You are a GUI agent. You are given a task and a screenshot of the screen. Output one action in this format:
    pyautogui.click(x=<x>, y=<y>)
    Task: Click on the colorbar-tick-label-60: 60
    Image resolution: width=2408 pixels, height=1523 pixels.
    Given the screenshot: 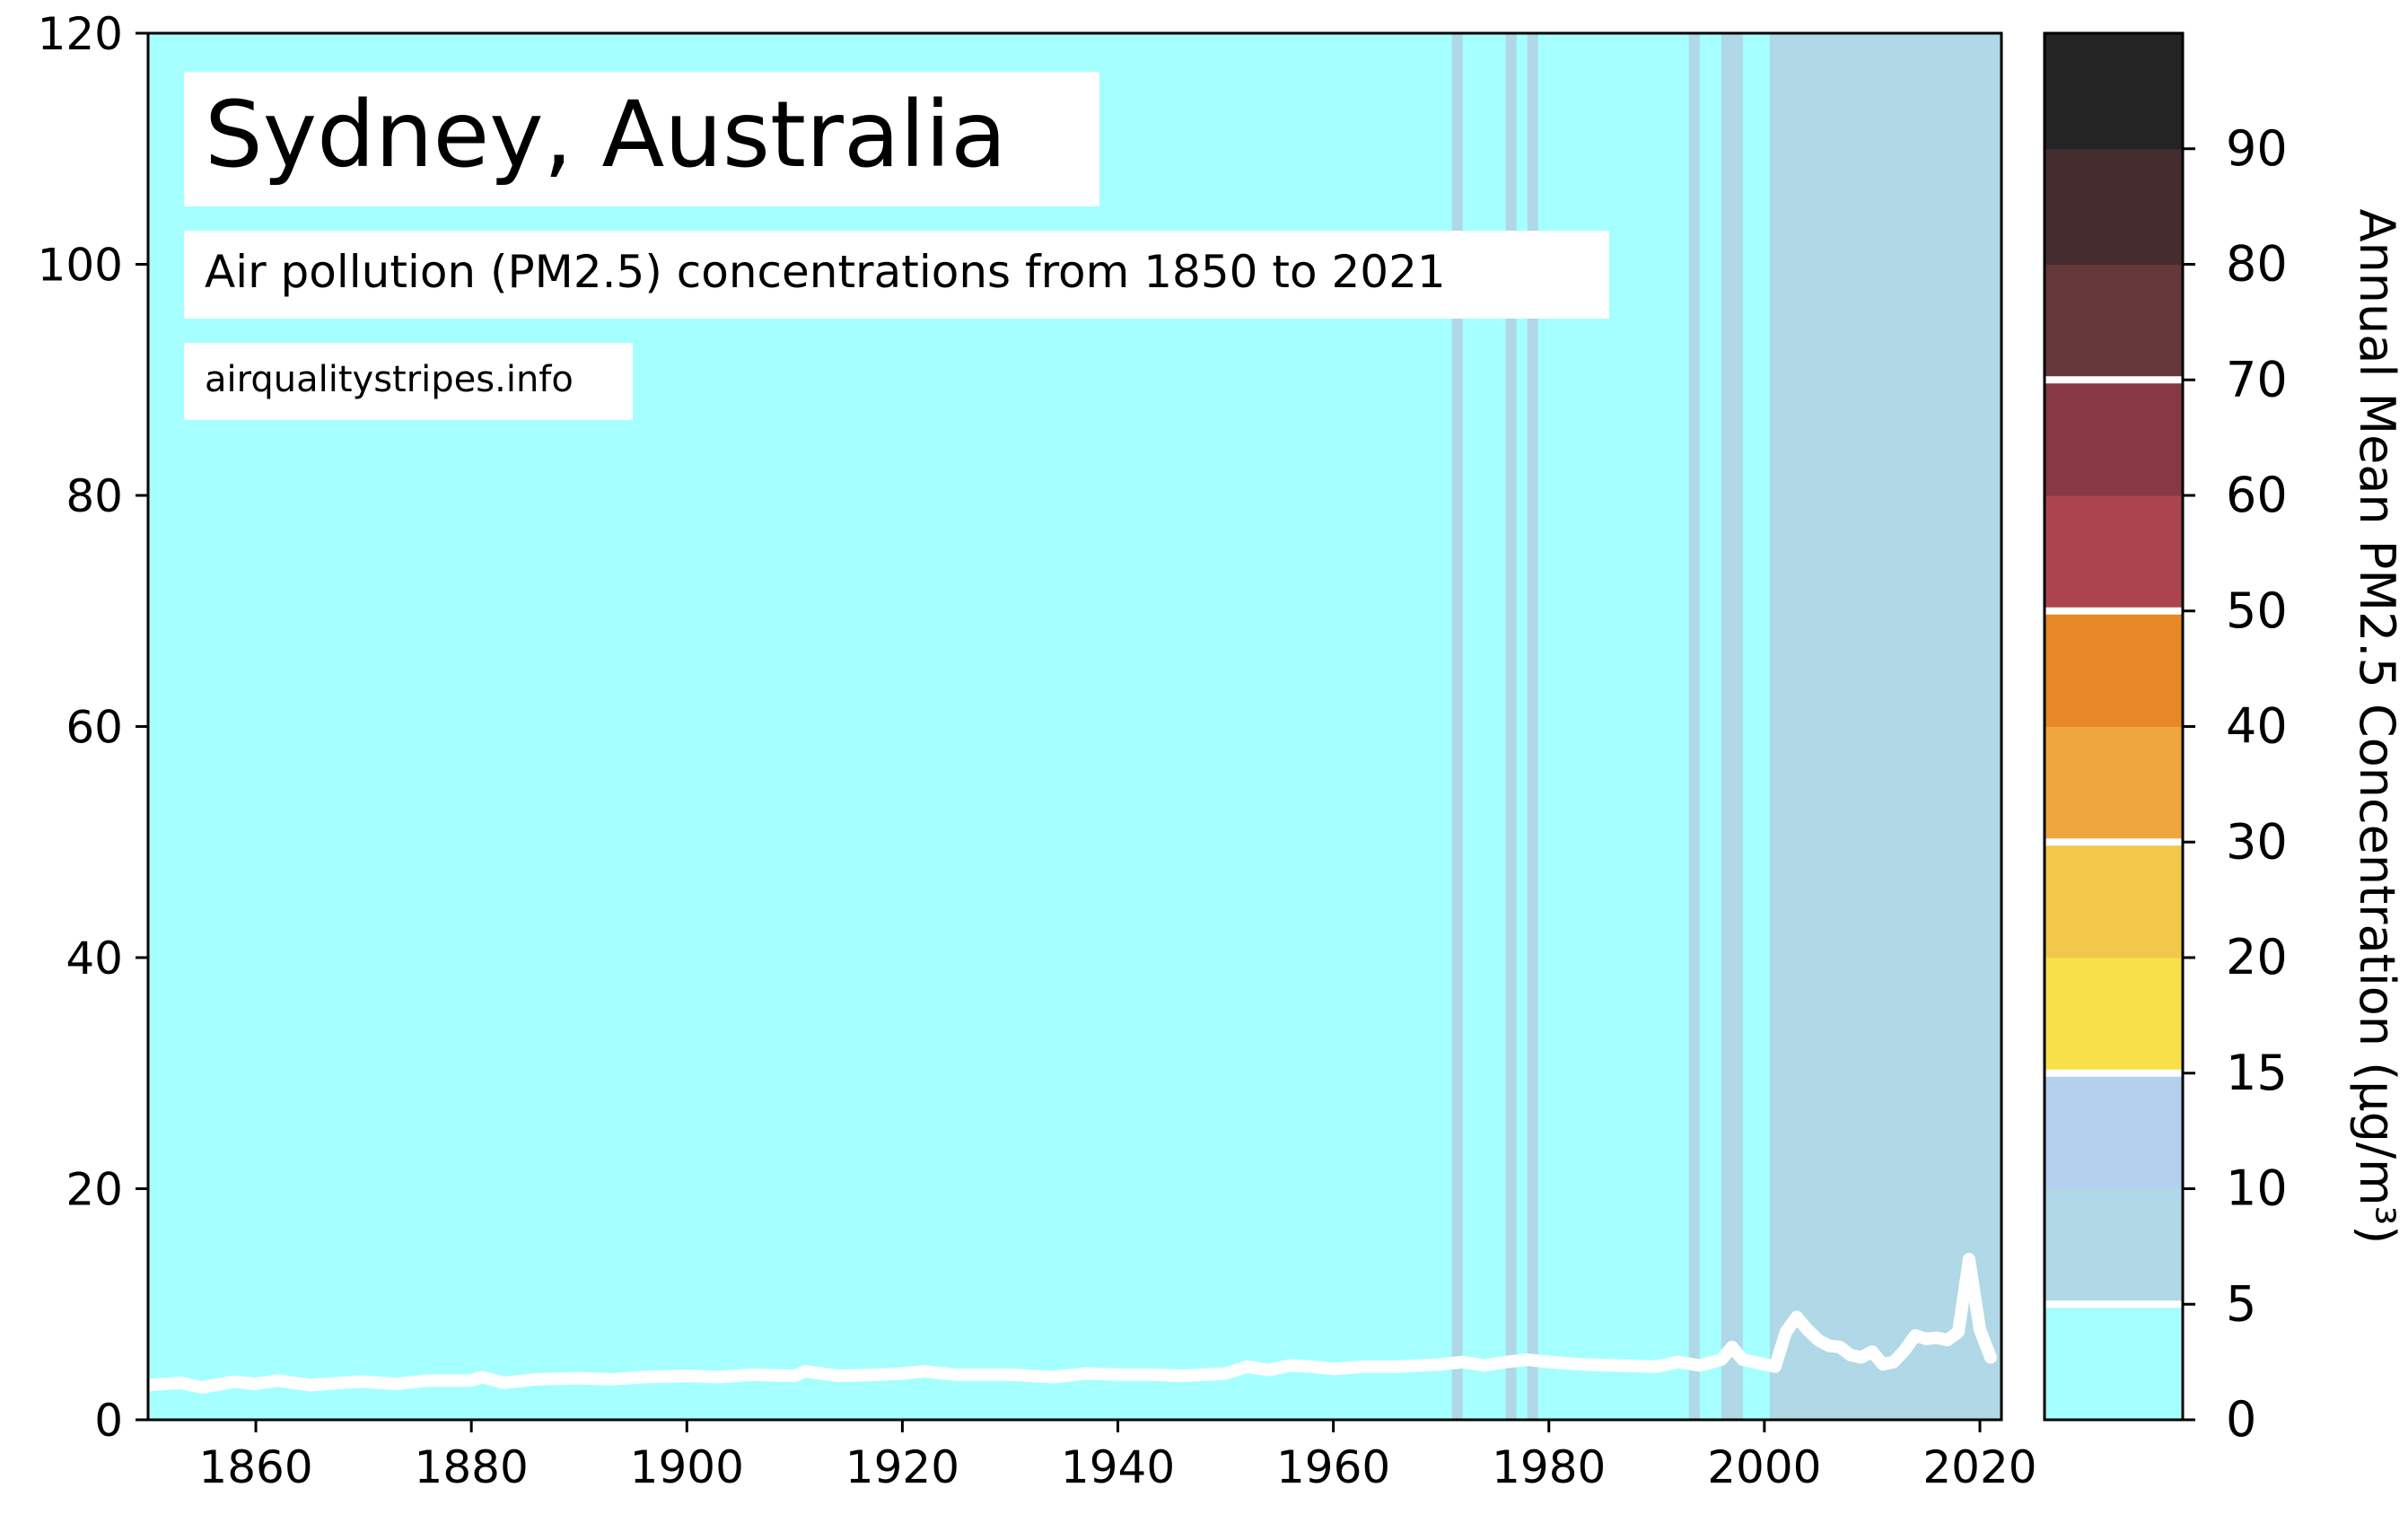 What is the action you would take?
    pyautogui.click(x=2257, y=495)
    